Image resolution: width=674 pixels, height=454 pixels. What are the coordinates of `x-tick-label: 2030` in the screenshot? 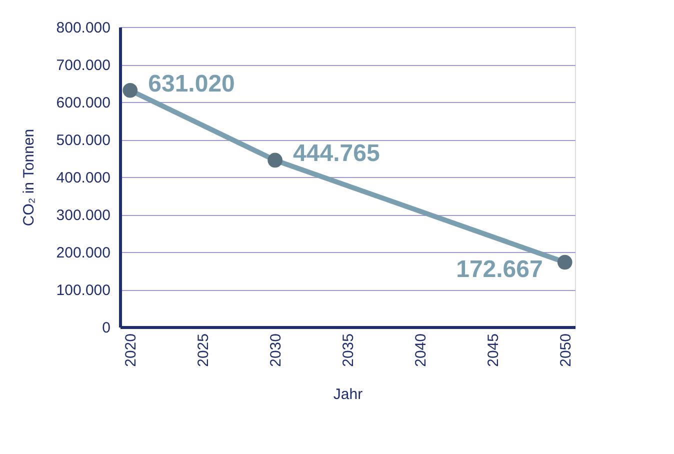 It's located at (276, 350).